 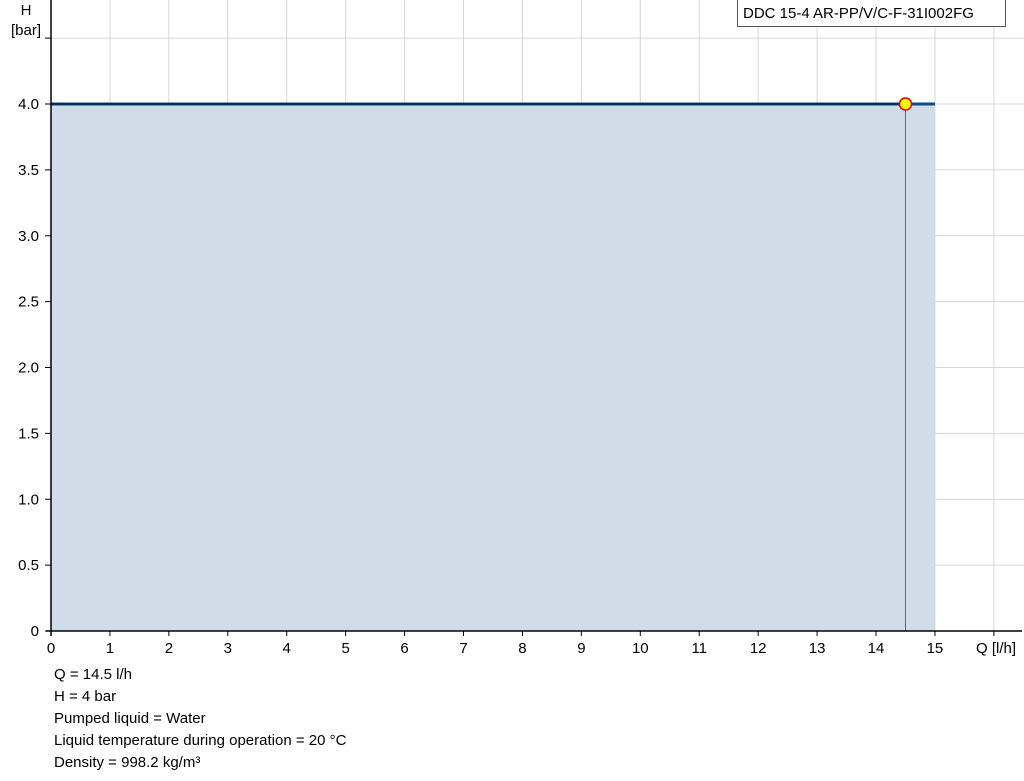 I want to click on info-density: Density = 998.2 kg/m³, so click(x=127, y=762).